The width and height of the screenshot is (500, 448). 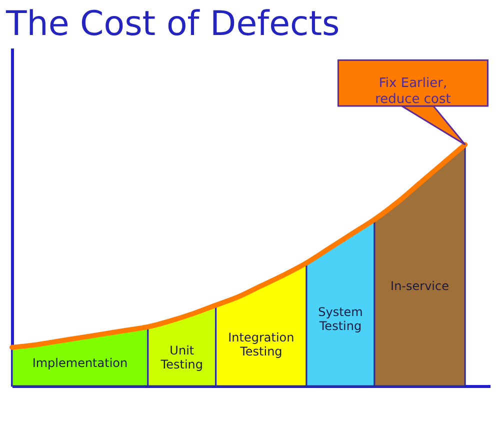 What do you see at coordinates (261, 344) in the screenshot?
I see `series-label: Integration Testing` at bounding box center [261, 344].